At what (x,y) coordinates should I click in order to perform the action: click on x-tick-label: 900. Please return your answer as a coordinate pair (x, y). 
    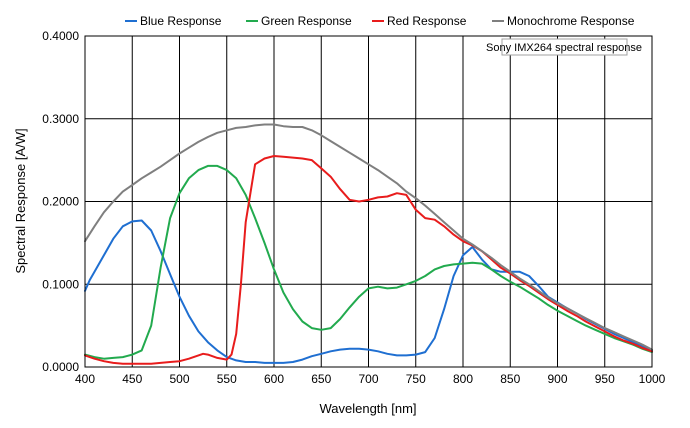
    Looking at the image, I should click on (557, 379).